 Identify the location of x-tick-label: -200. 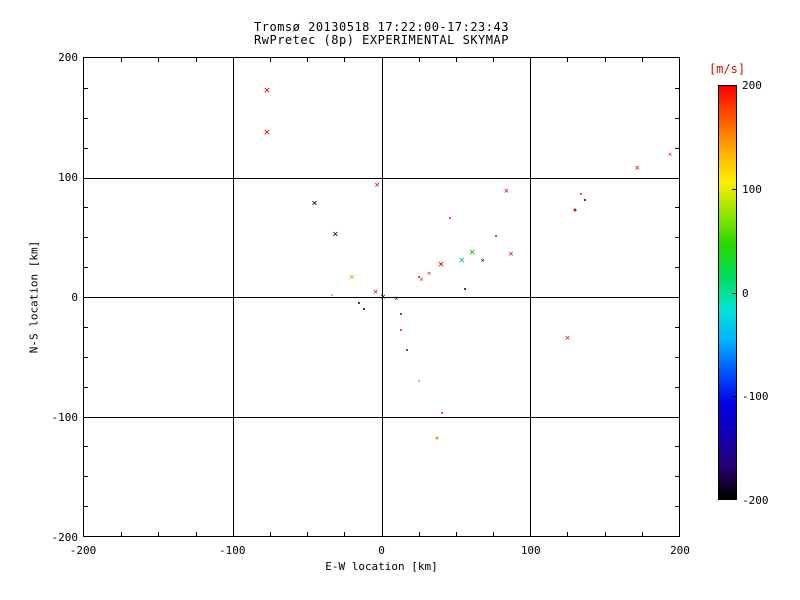
(83, 550).